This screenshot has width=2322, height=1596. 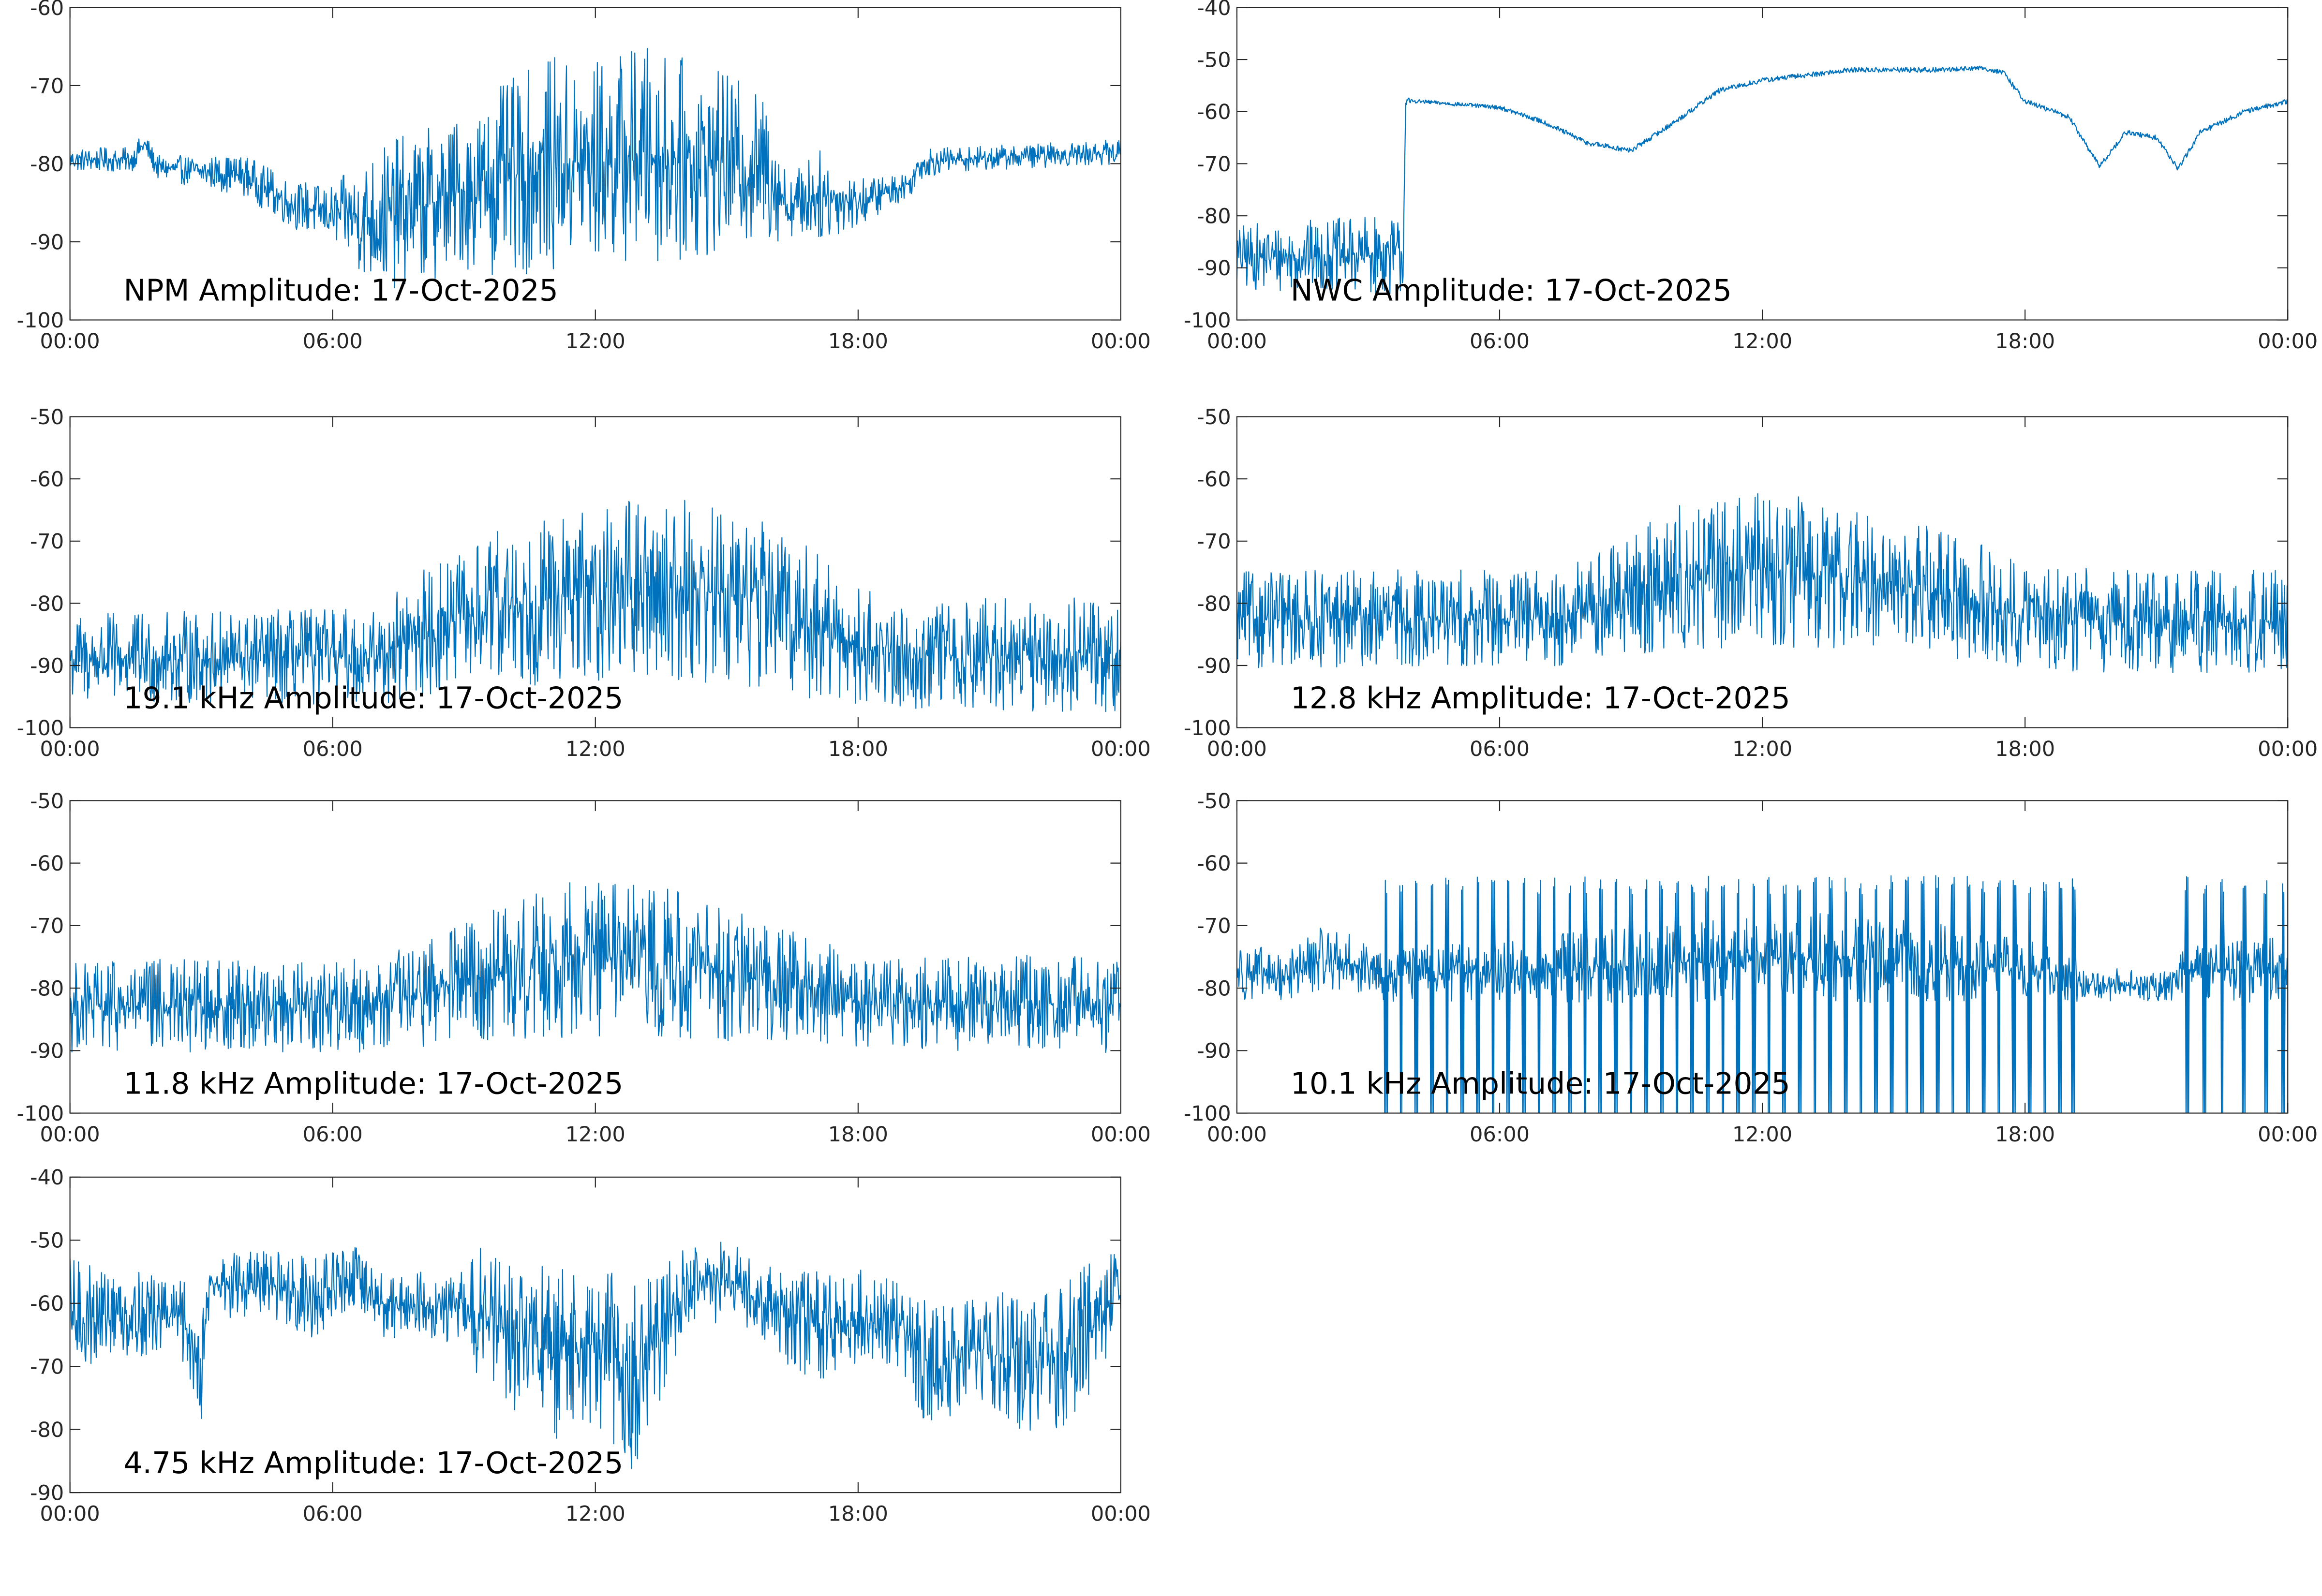 What do you see at coordinates (373, 1083) in the screenshot?
I see `chart-title: 11.8 kHz Amplitude: 17-Oct-2025` at bounding box center [373, 1083].